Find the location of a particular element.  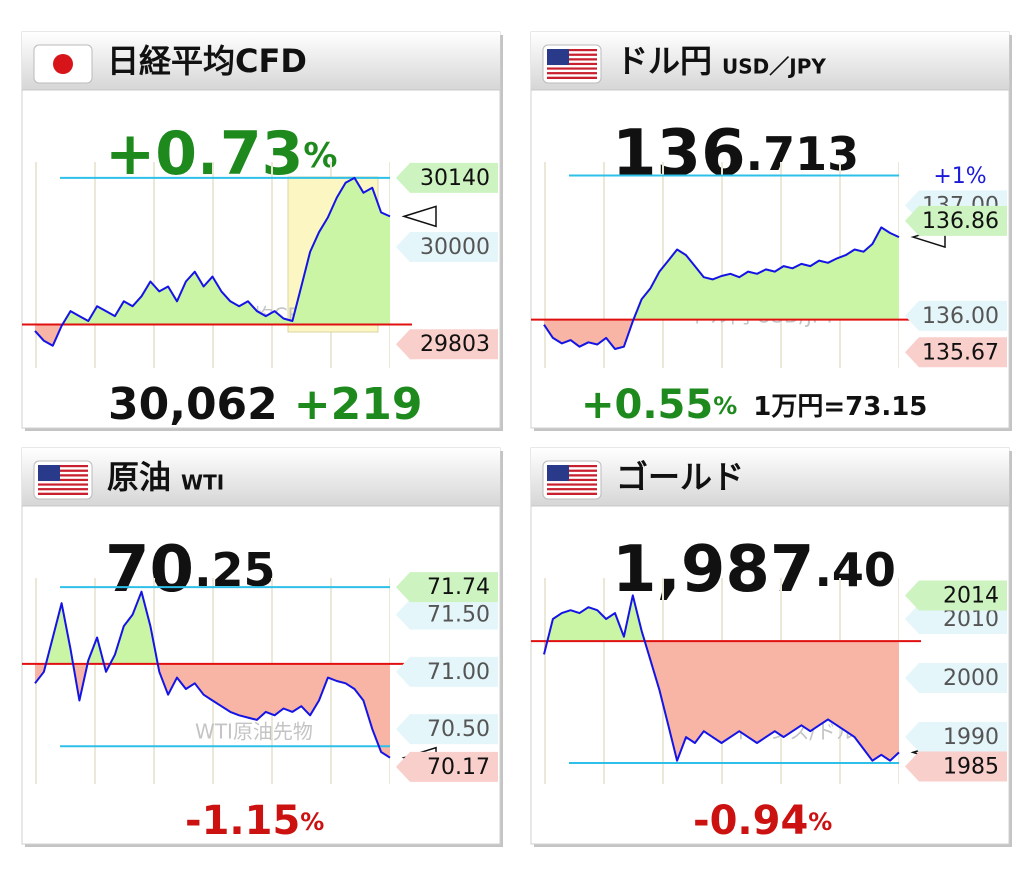

flag-sun is located at coordinates (63, 64).